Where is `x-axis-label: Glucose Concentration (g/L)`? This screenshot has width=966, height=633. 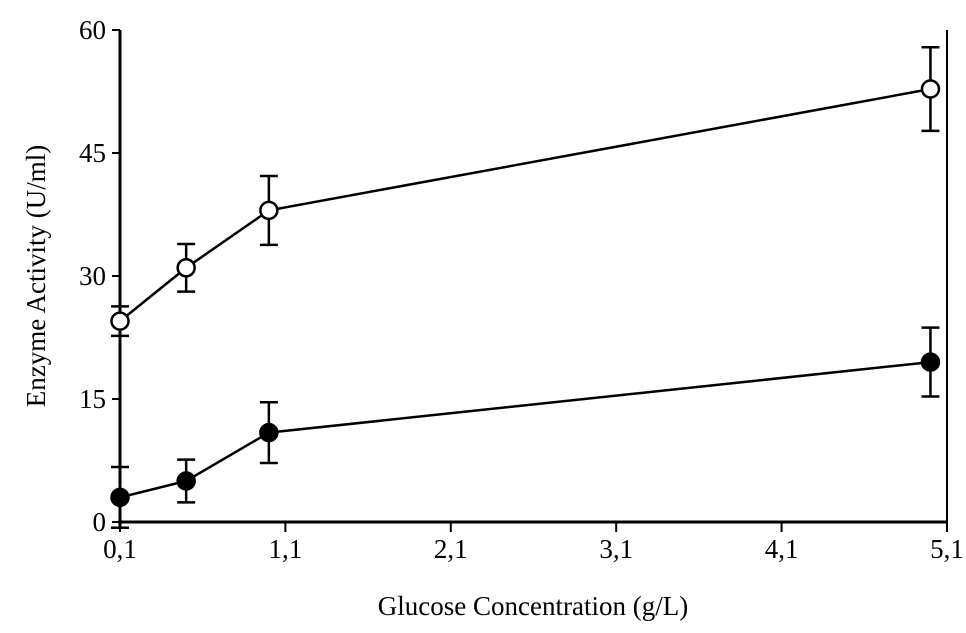
x-axis-label: Glucose Concentration (g/L) is located at coordinates (533, 606).